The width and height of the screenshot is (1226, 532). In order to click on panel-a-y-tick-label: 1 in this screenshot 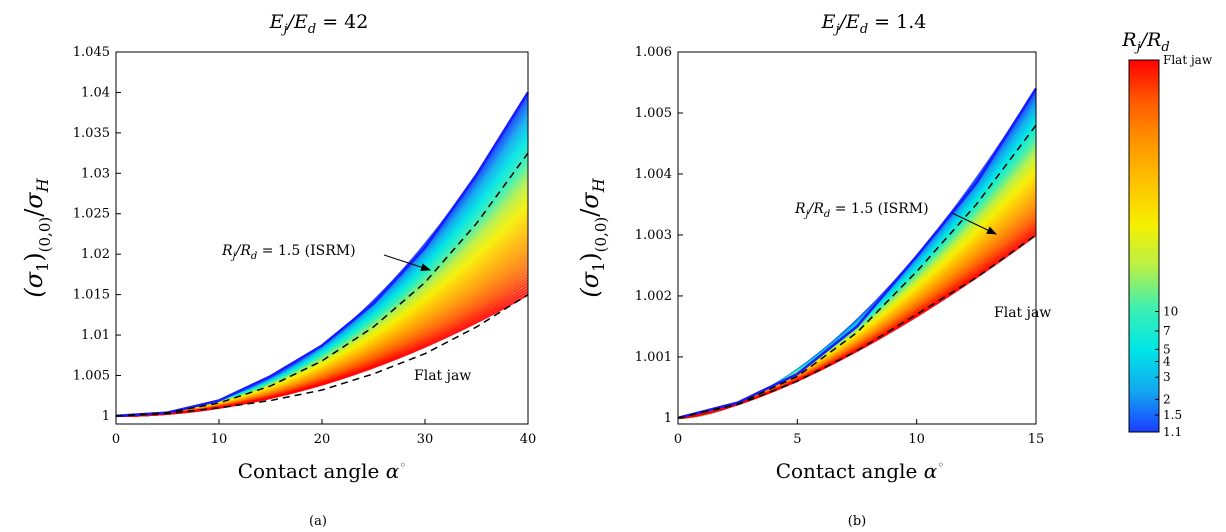, I will do `click(106, 416)`.